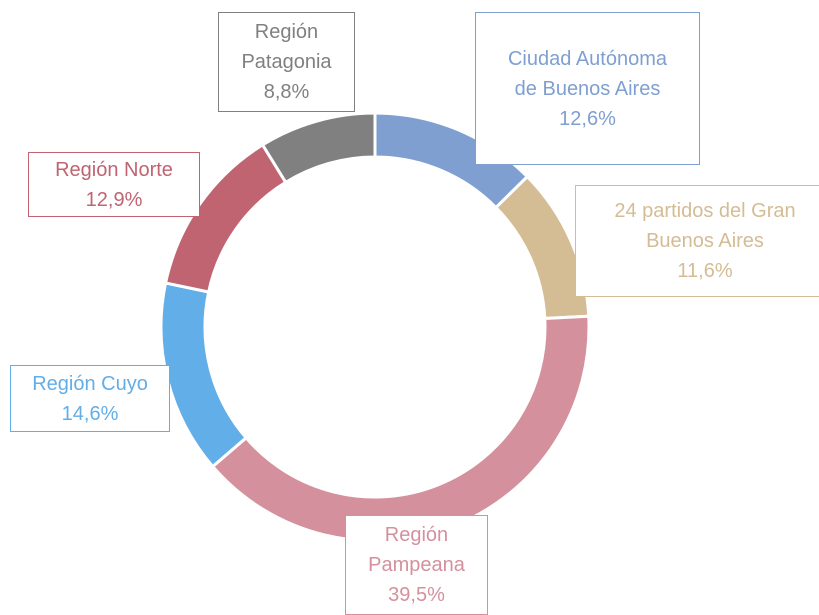 This screenshot has width=819, height=615. Describe the element at coordinates (286, 47) in the screenshot. I see `category-label: Región Patagonia` at that location.